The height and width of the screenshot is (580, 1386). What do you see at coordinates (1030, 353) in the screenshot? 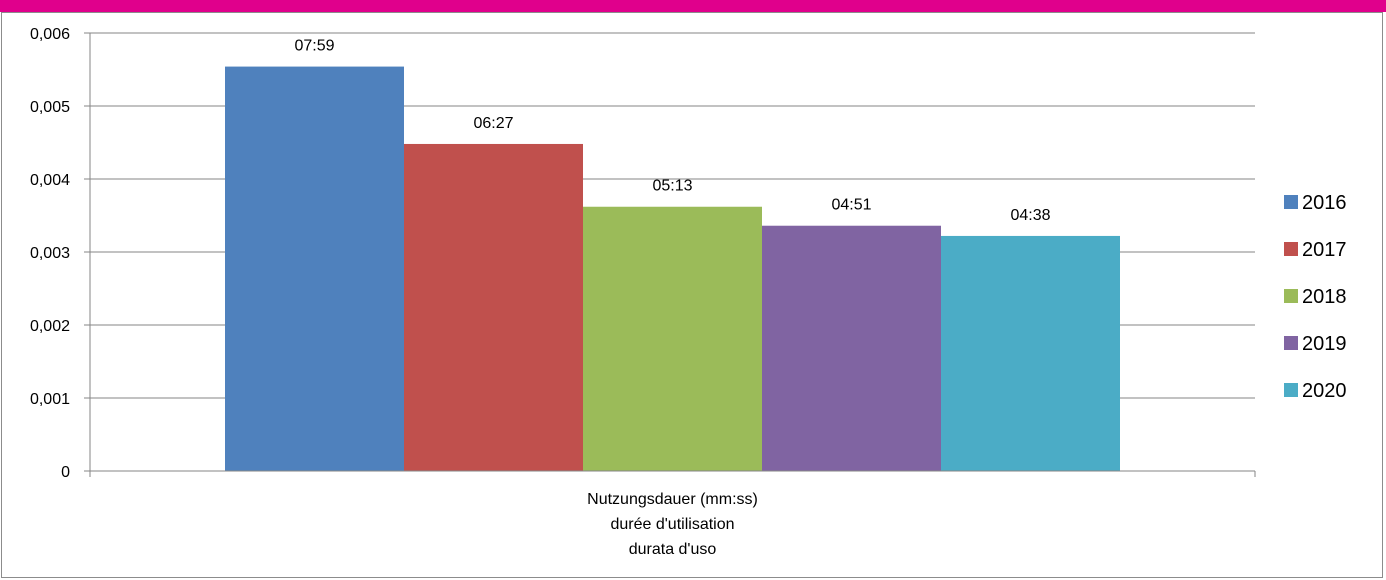
I see `bar-2020` at bounding box center [1030, 353].